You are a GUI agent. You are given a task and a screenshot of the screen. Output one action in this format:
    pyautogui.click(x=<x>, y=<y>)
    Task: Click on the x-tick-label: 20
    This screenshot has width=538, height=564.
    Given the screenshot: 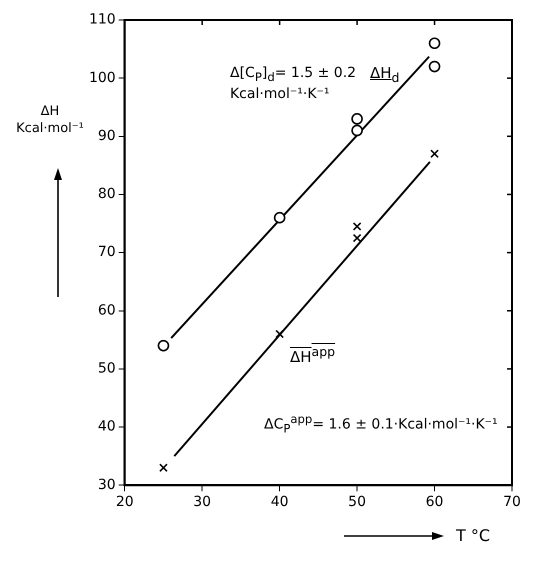 What is the action you would take?
    pyautogui.click(x=125, y=502)
    